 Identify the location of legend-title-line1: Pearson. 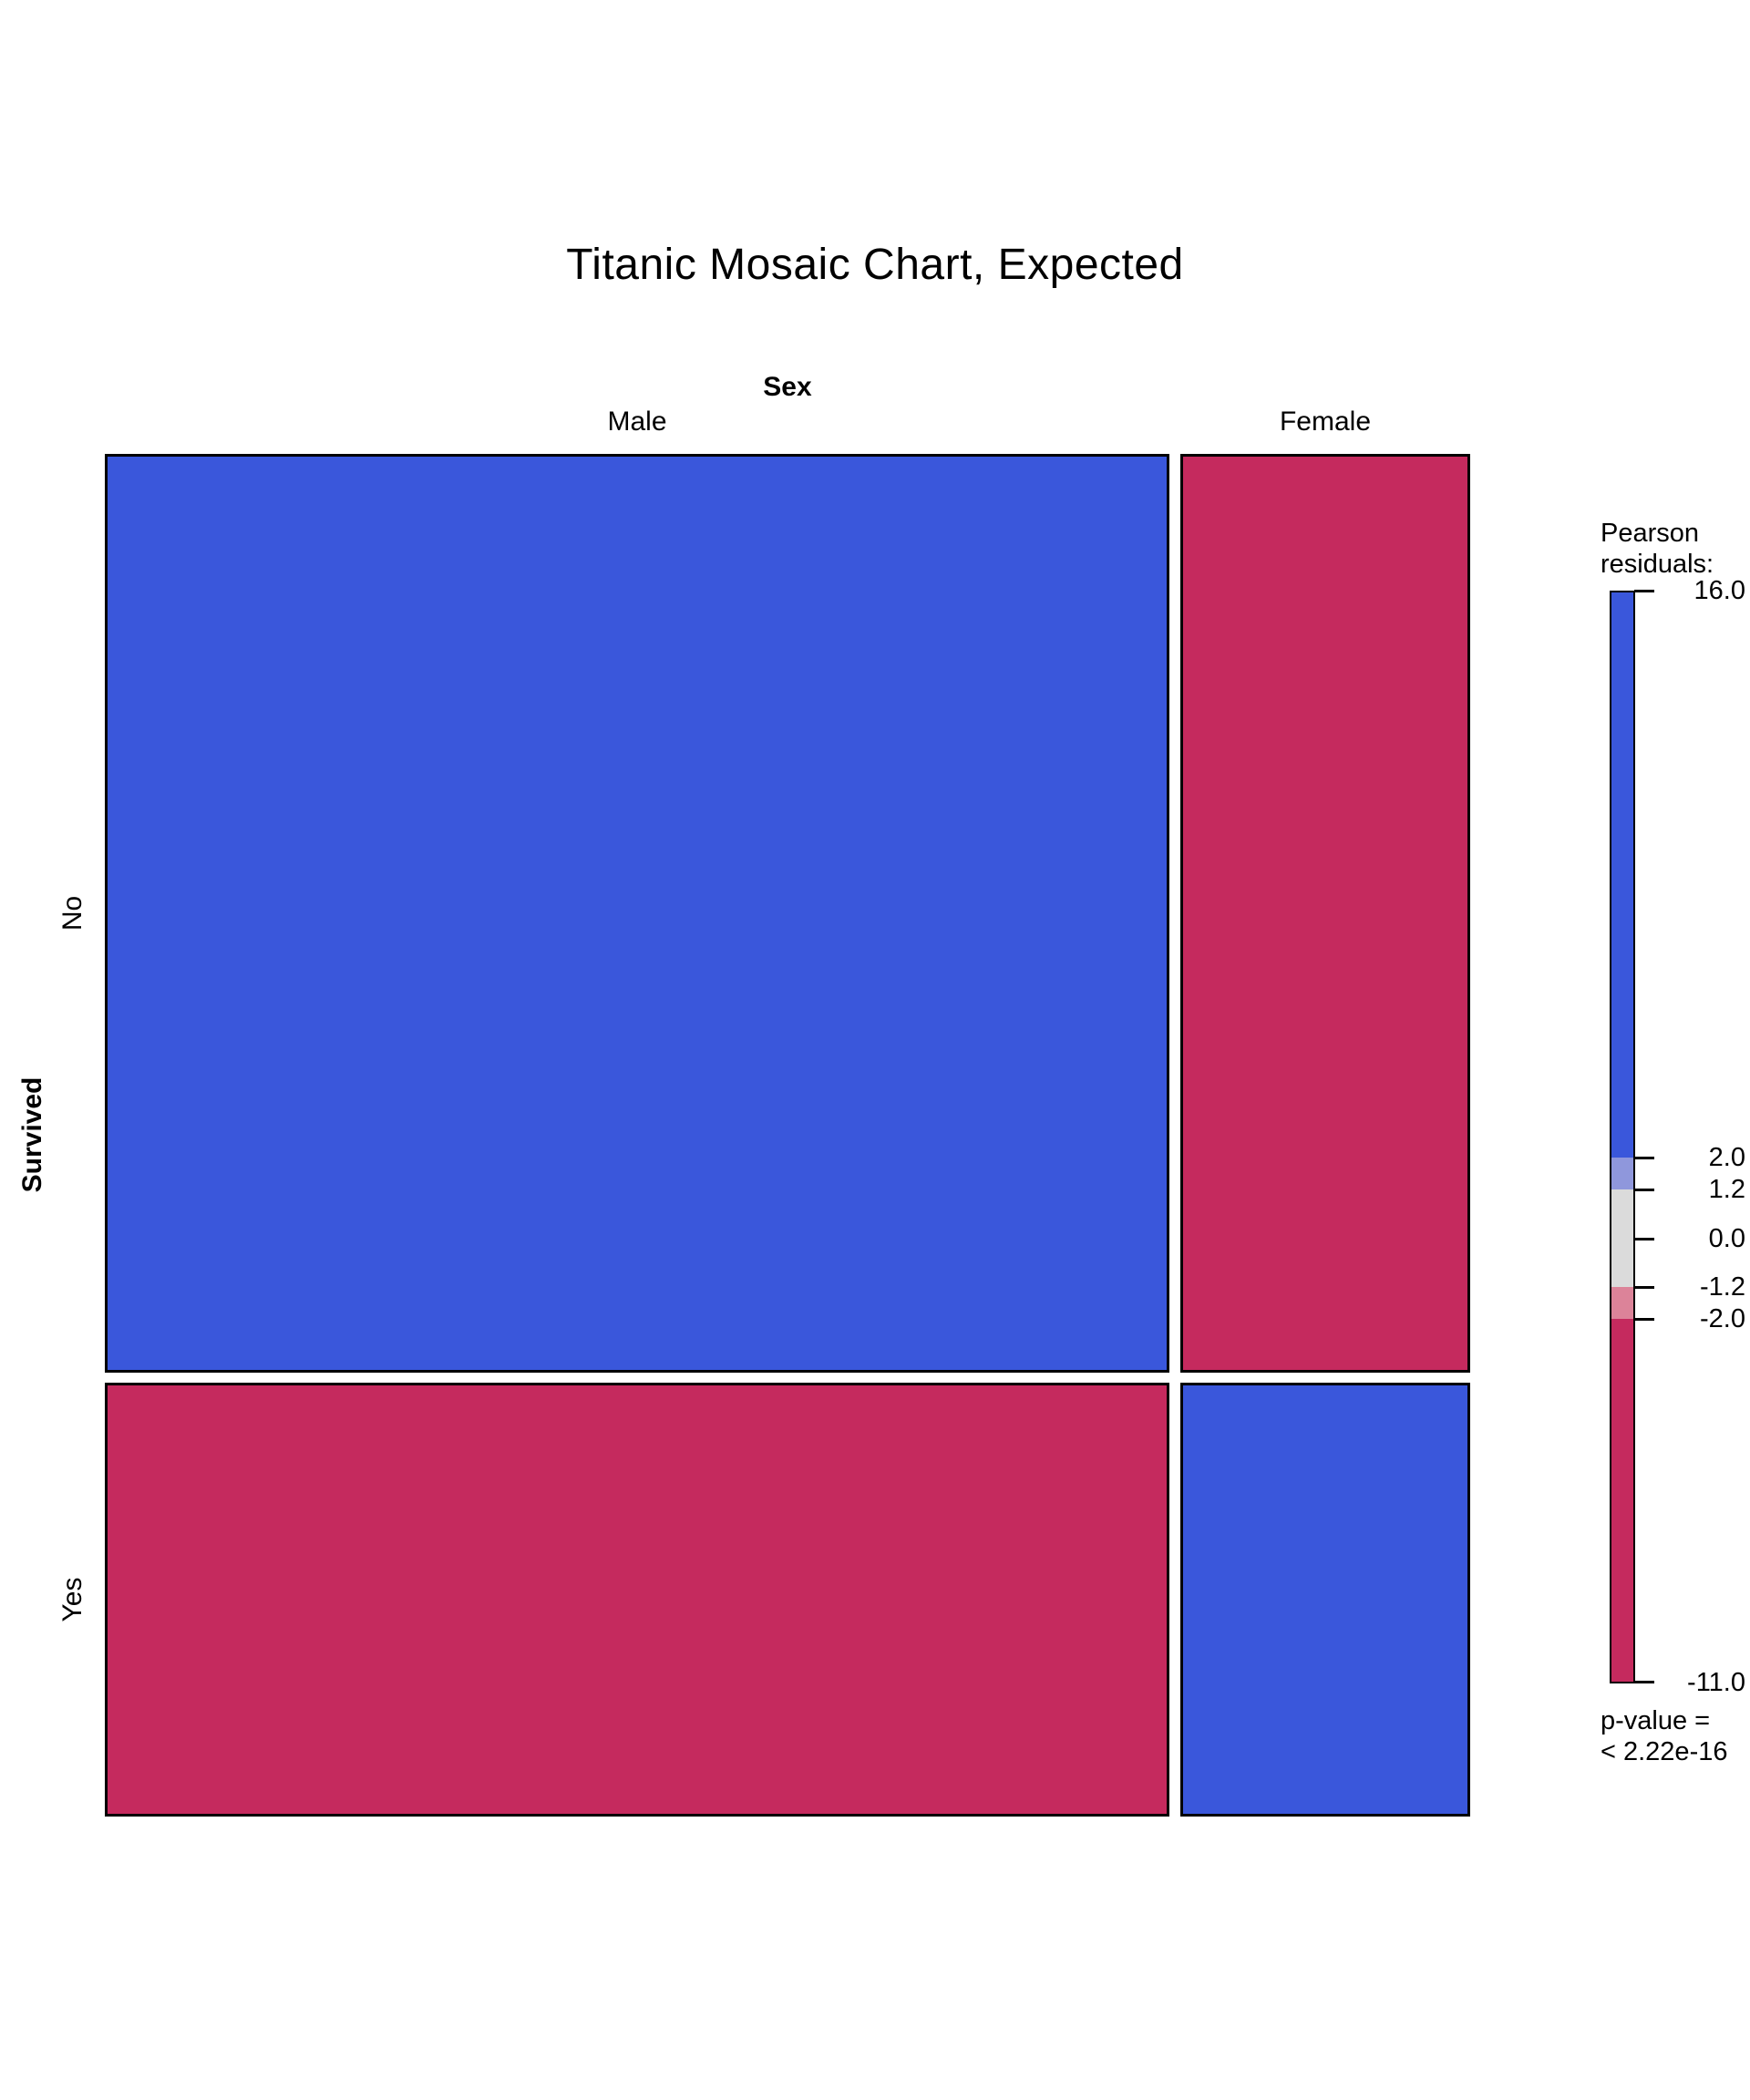
(1651, 533).